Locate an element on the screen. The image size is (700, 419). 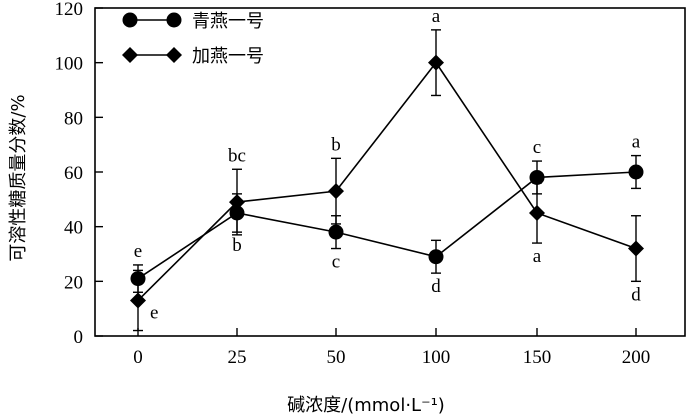
x-axis-label: 碱浓度/(mmol·L⁻¹) is located at coordinates (366, 405).